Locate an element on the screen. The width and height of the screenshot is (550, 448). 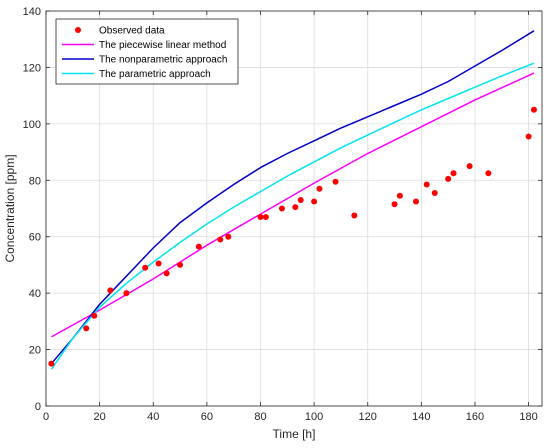
x-tick-label: 160 is located at coordinates (475, 417).